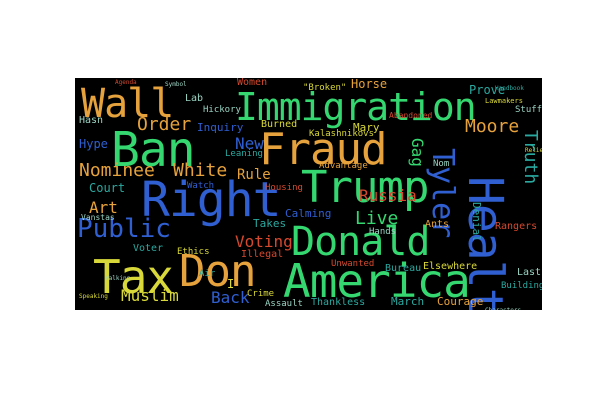 The width and height of the screenshot is (600, 400). Describe the element at coordinates (353, 264) in the screenshot. I see `word-unwanted: Unwanted` at that location.